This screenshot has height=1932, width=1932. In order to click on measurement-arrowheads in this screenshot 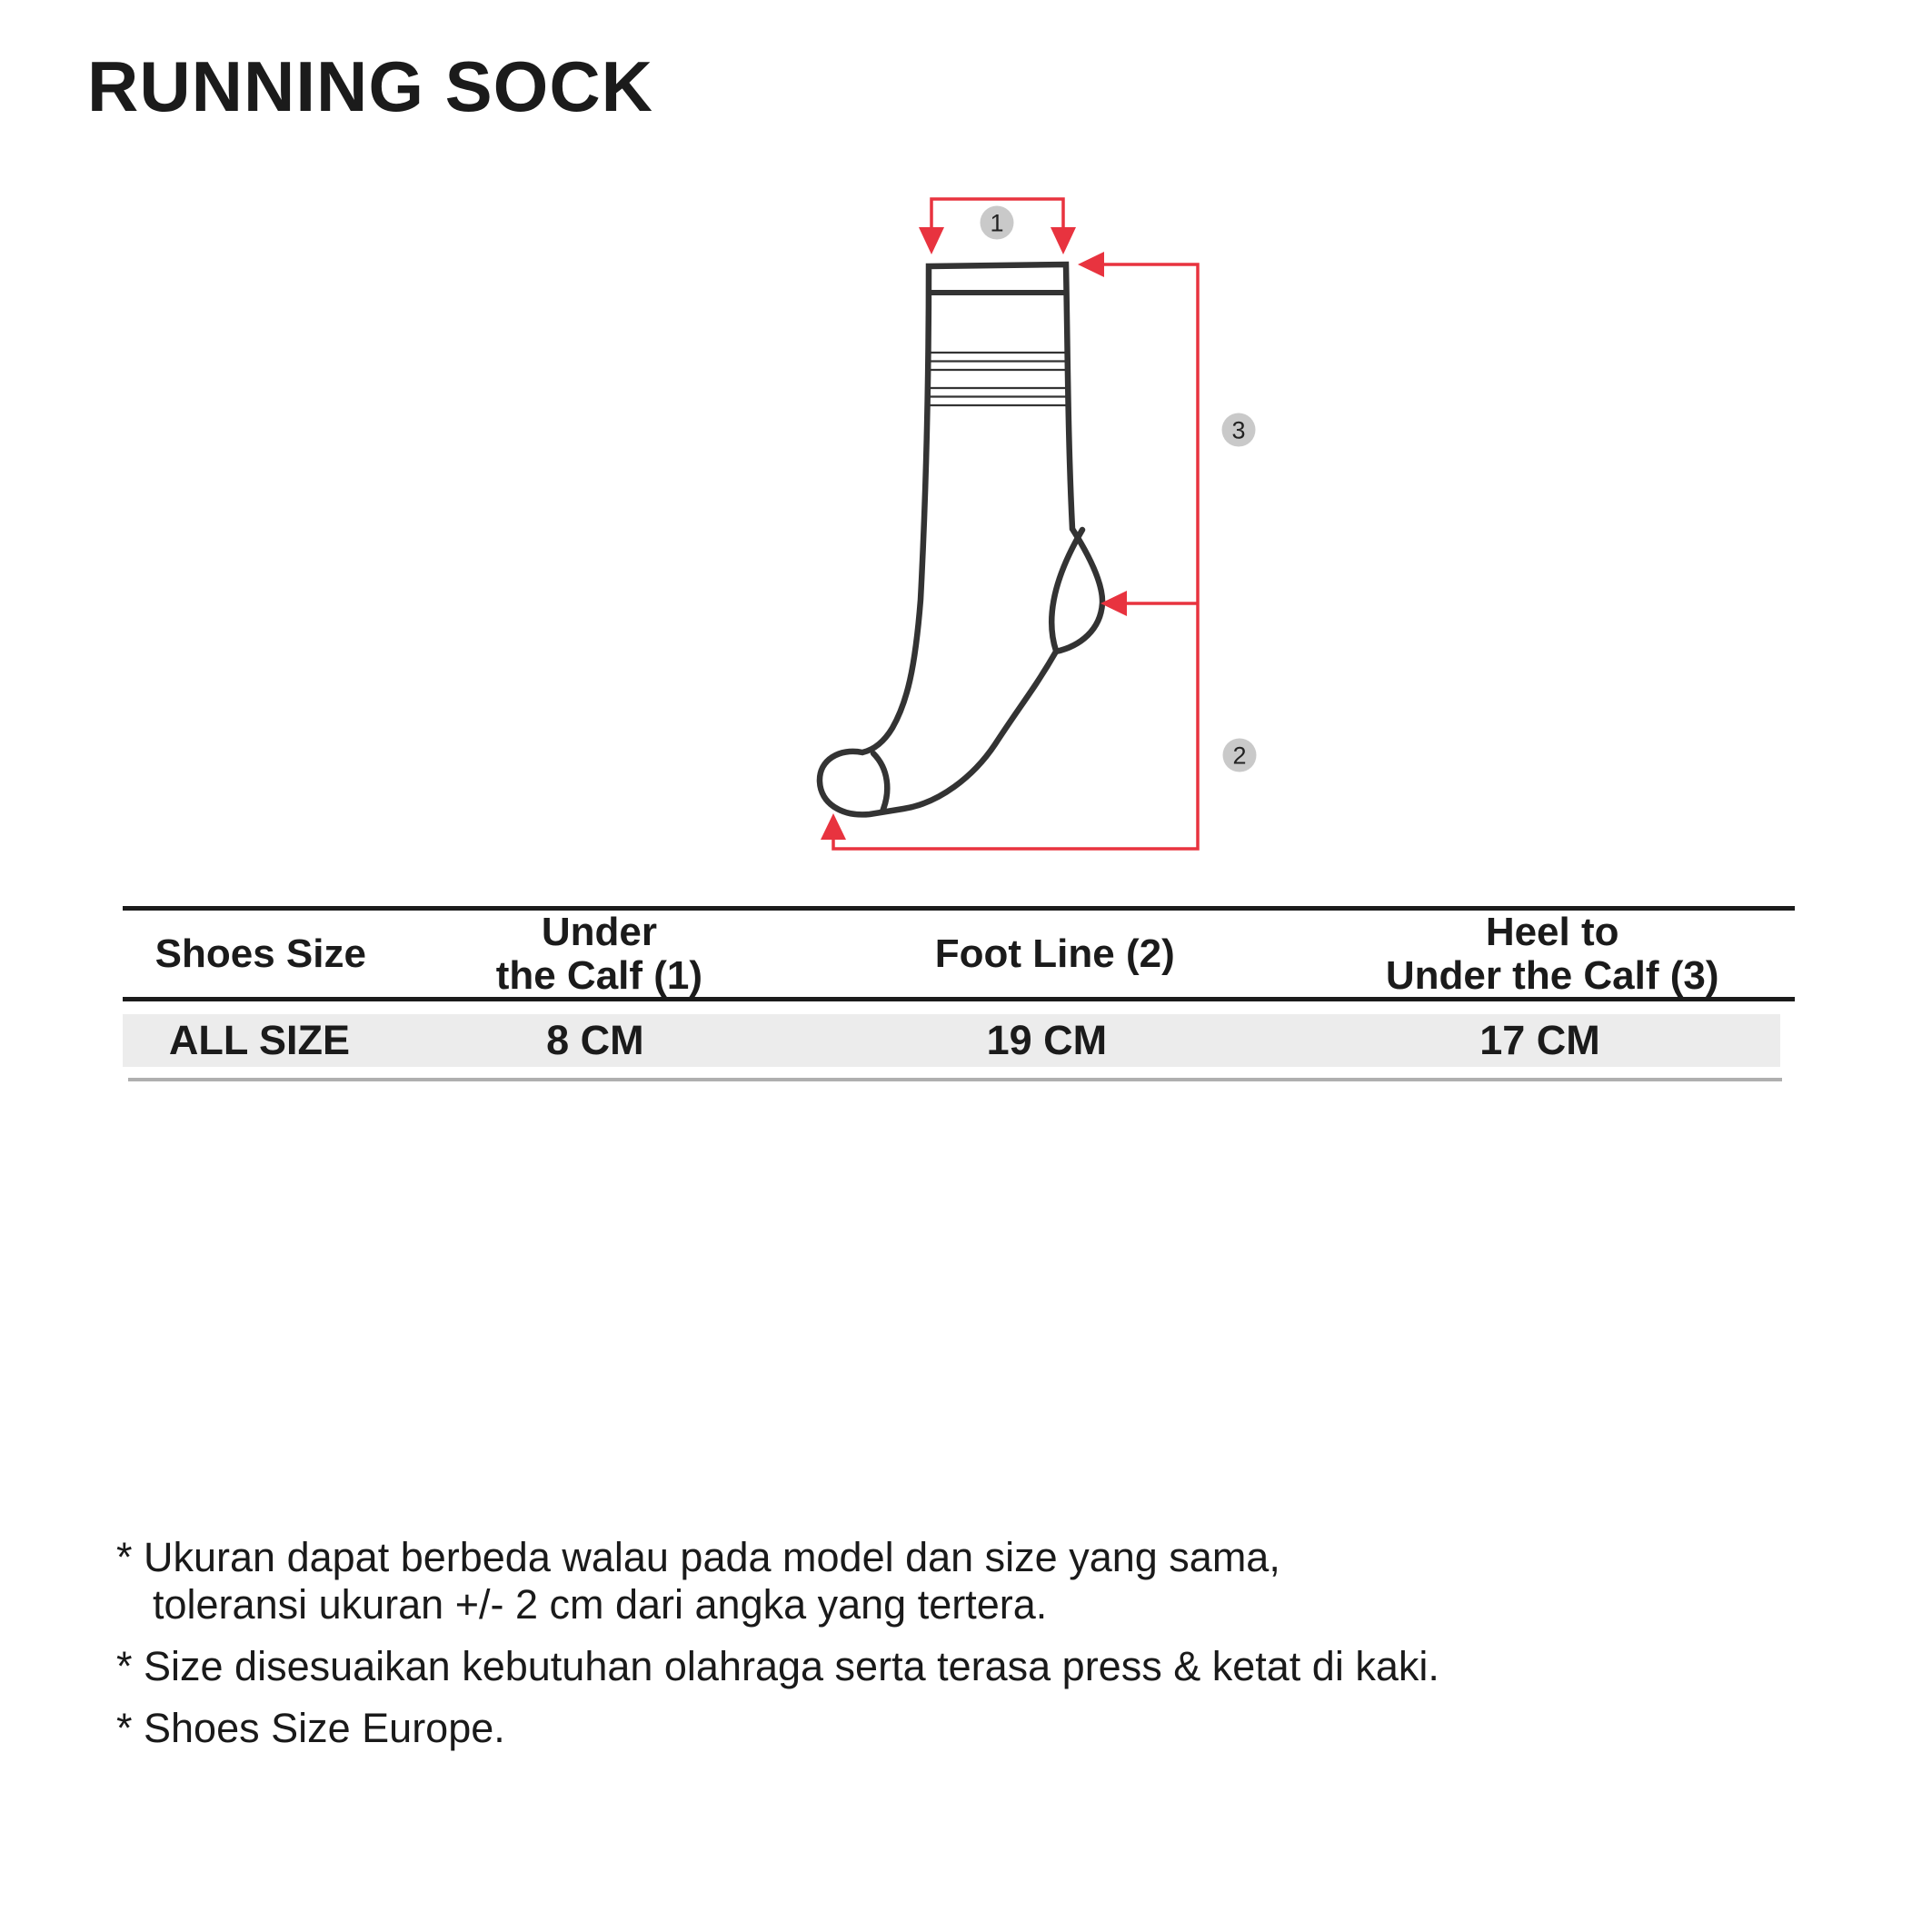, I will do `click(974, 533)`.